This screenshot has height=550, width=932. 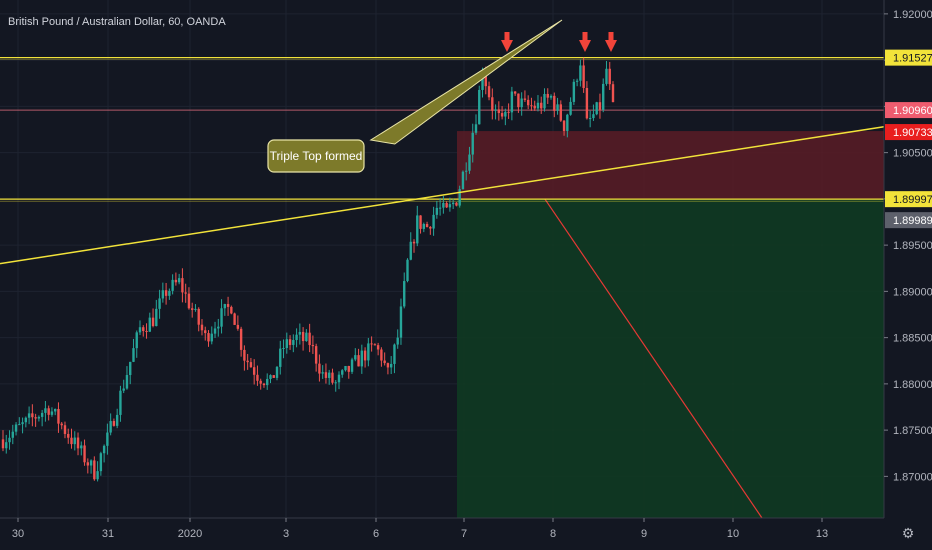 What do you see at coordinates (912, 221) in the screenshot?
I see `price-label-gray: 1.89989` at bounding box center [912, 221].